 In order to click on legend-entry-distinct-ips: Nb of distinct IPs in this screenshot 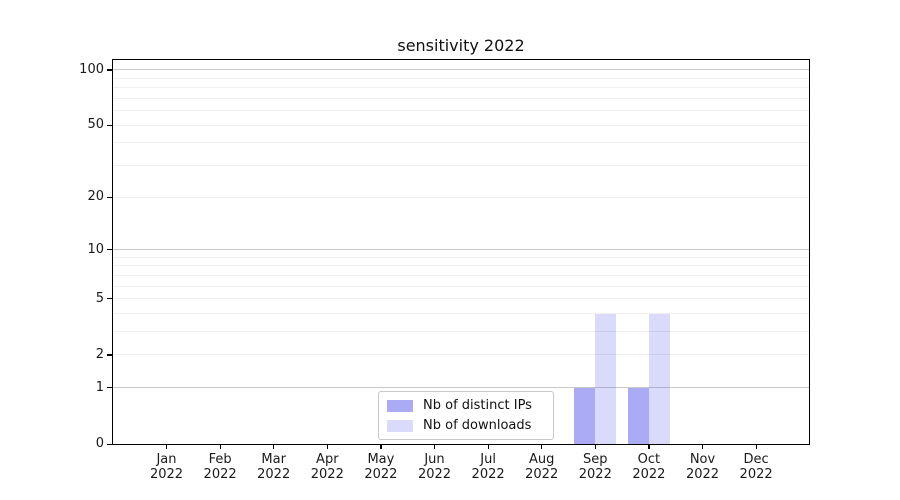, I will do `click(466, 405)`.